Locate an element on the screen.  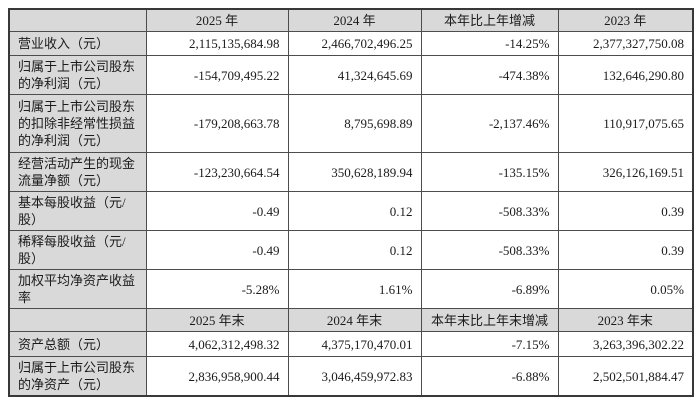
row-label: 基本每股收益（元/股） is located at coordinates (77, 211).